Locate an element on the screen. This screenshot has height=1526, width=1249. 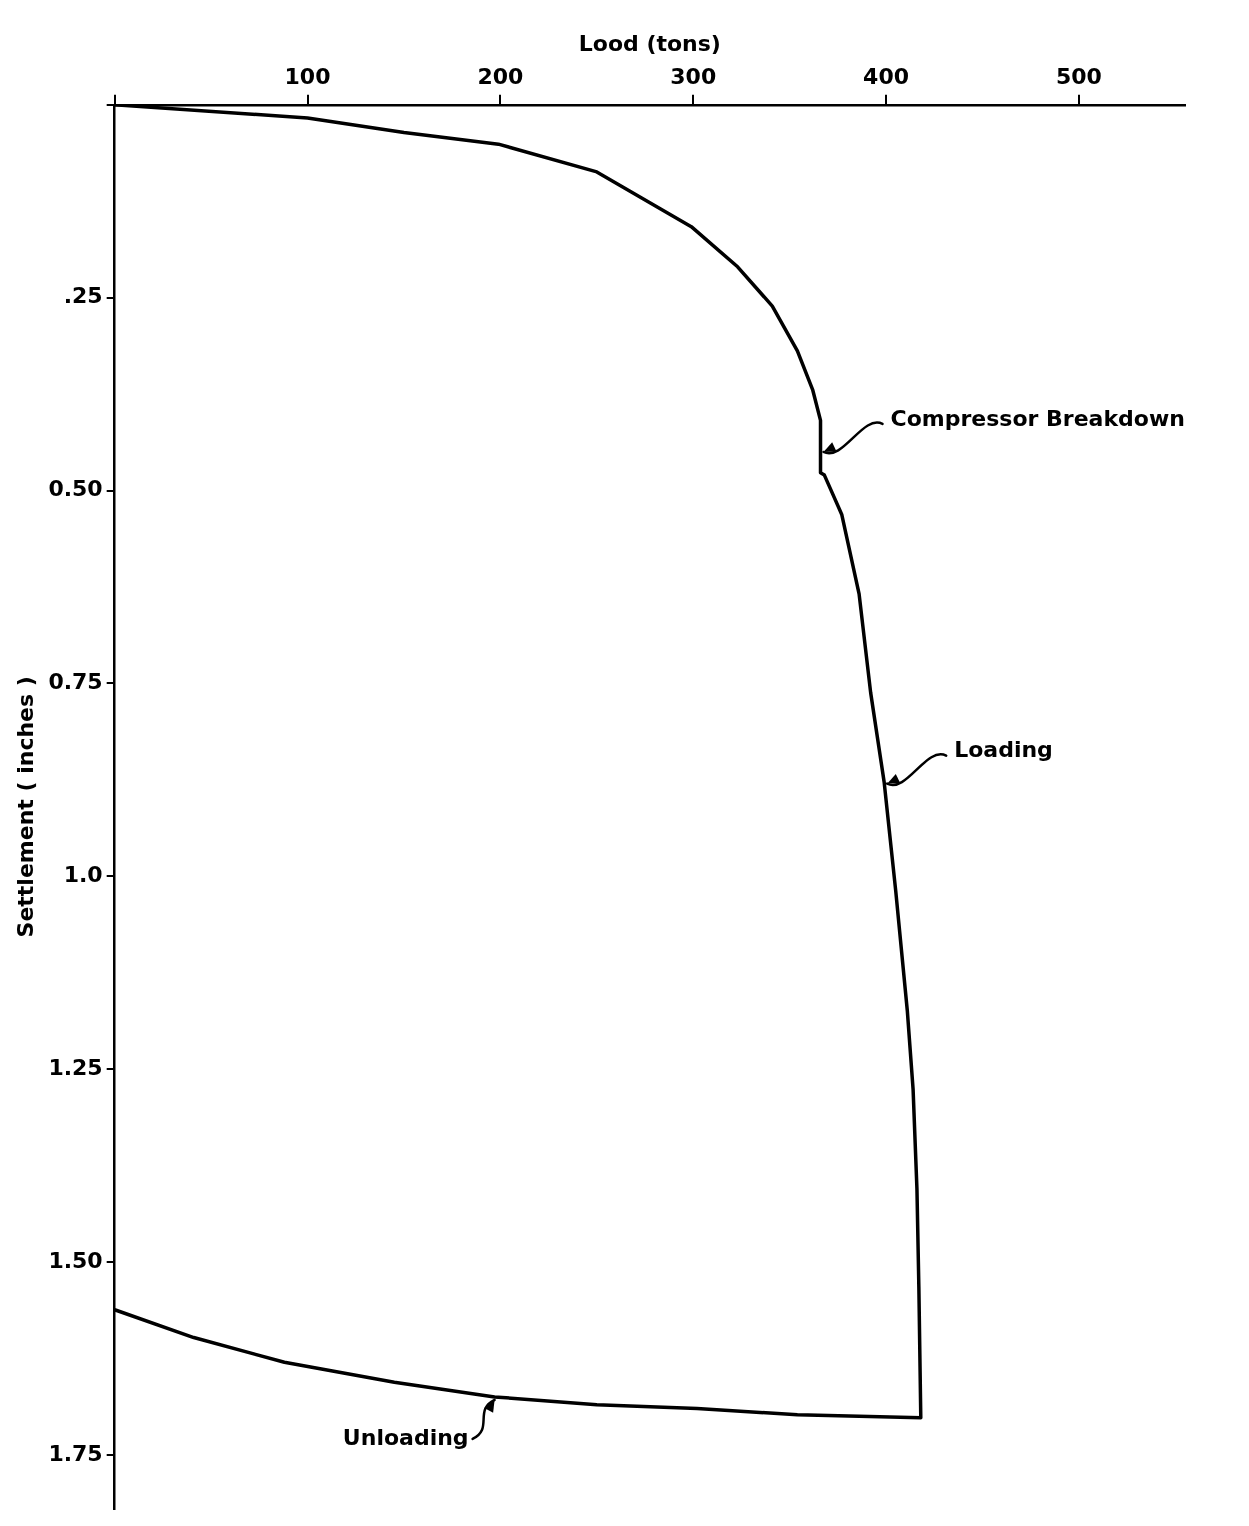
x-tick-label: 100 is located at coordinates (307, 77).